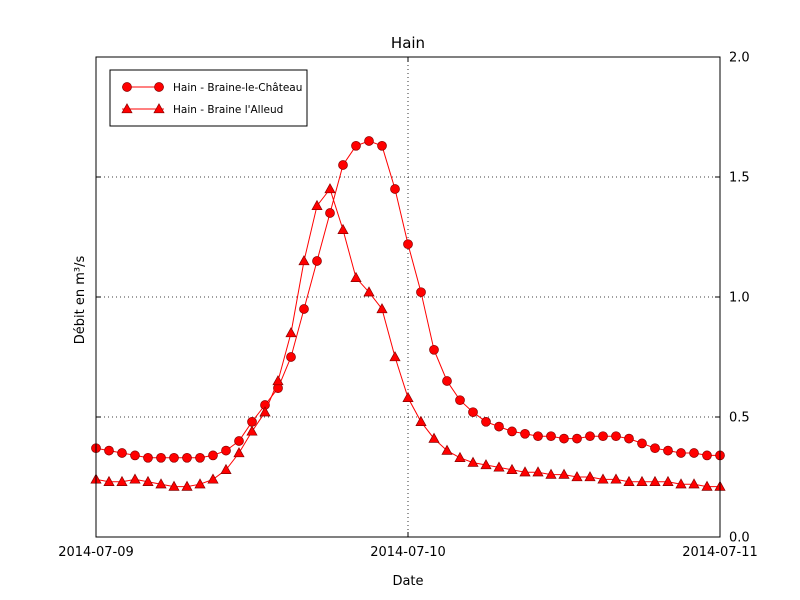 Image resolution: width=800 pixels, height=600 pixels. Describe the element at coordinates (80, 300) in the screenshot. I see `y-axis-label: Débit en m³/s` at that location.